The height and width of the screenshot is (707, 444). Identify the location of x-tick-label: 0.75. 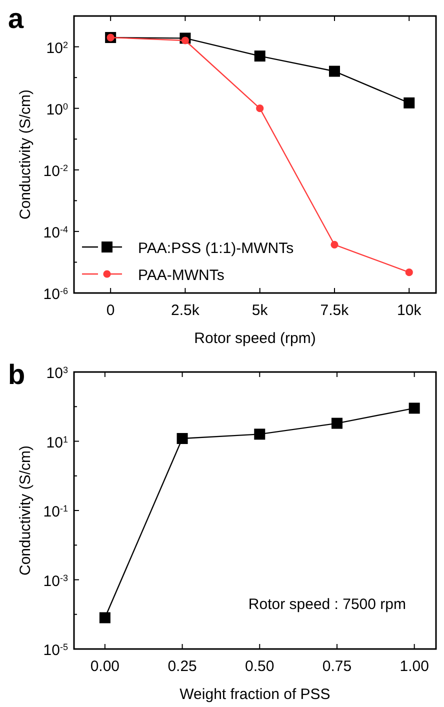
(337, 666).